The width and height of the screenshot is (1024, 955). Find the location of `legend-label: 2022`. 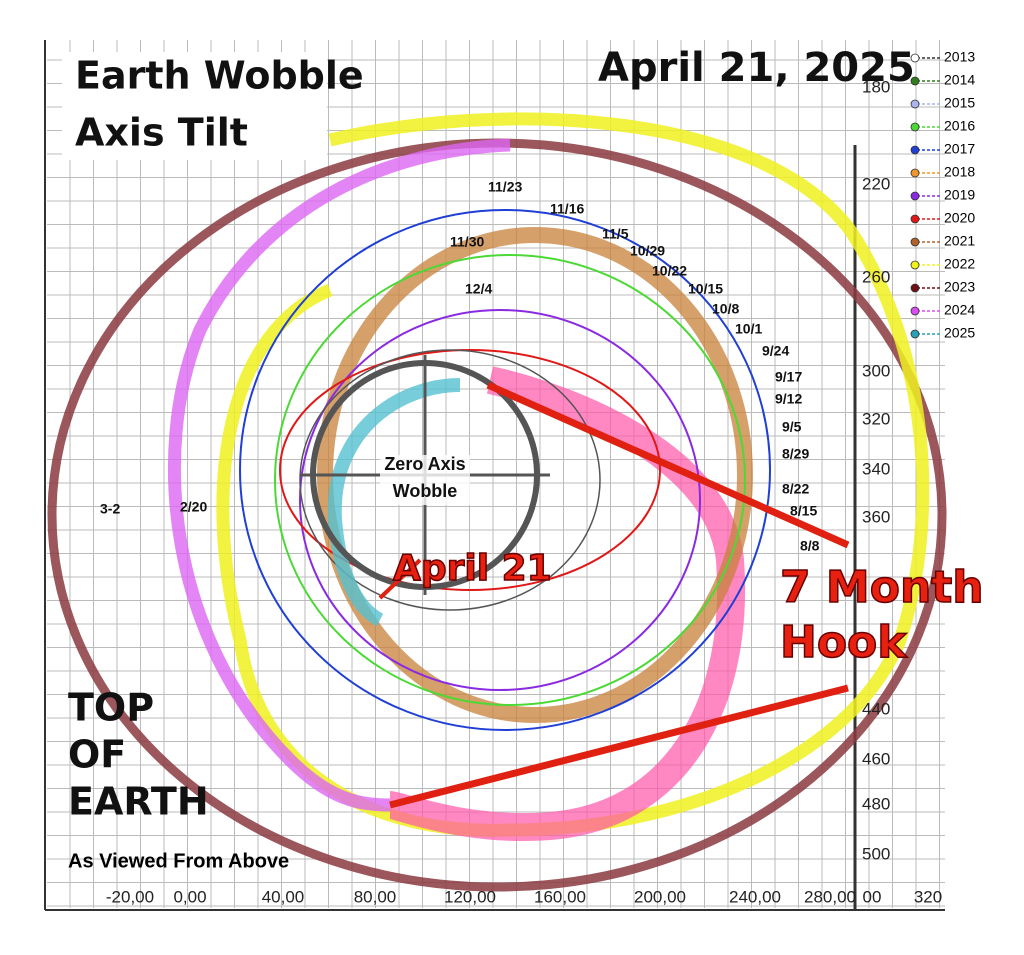

legend-label: 2022 is located at coordinates (959, 264).